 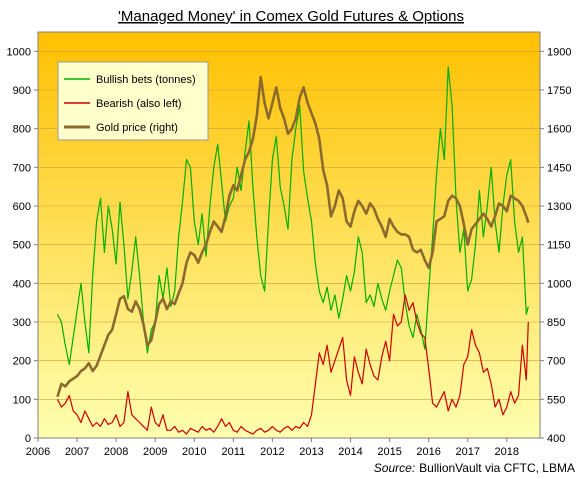 What do you see at coordinates (556, 362) in the screenshot?
I see `right-tick-label: 700` at bounding box center [556, 362].